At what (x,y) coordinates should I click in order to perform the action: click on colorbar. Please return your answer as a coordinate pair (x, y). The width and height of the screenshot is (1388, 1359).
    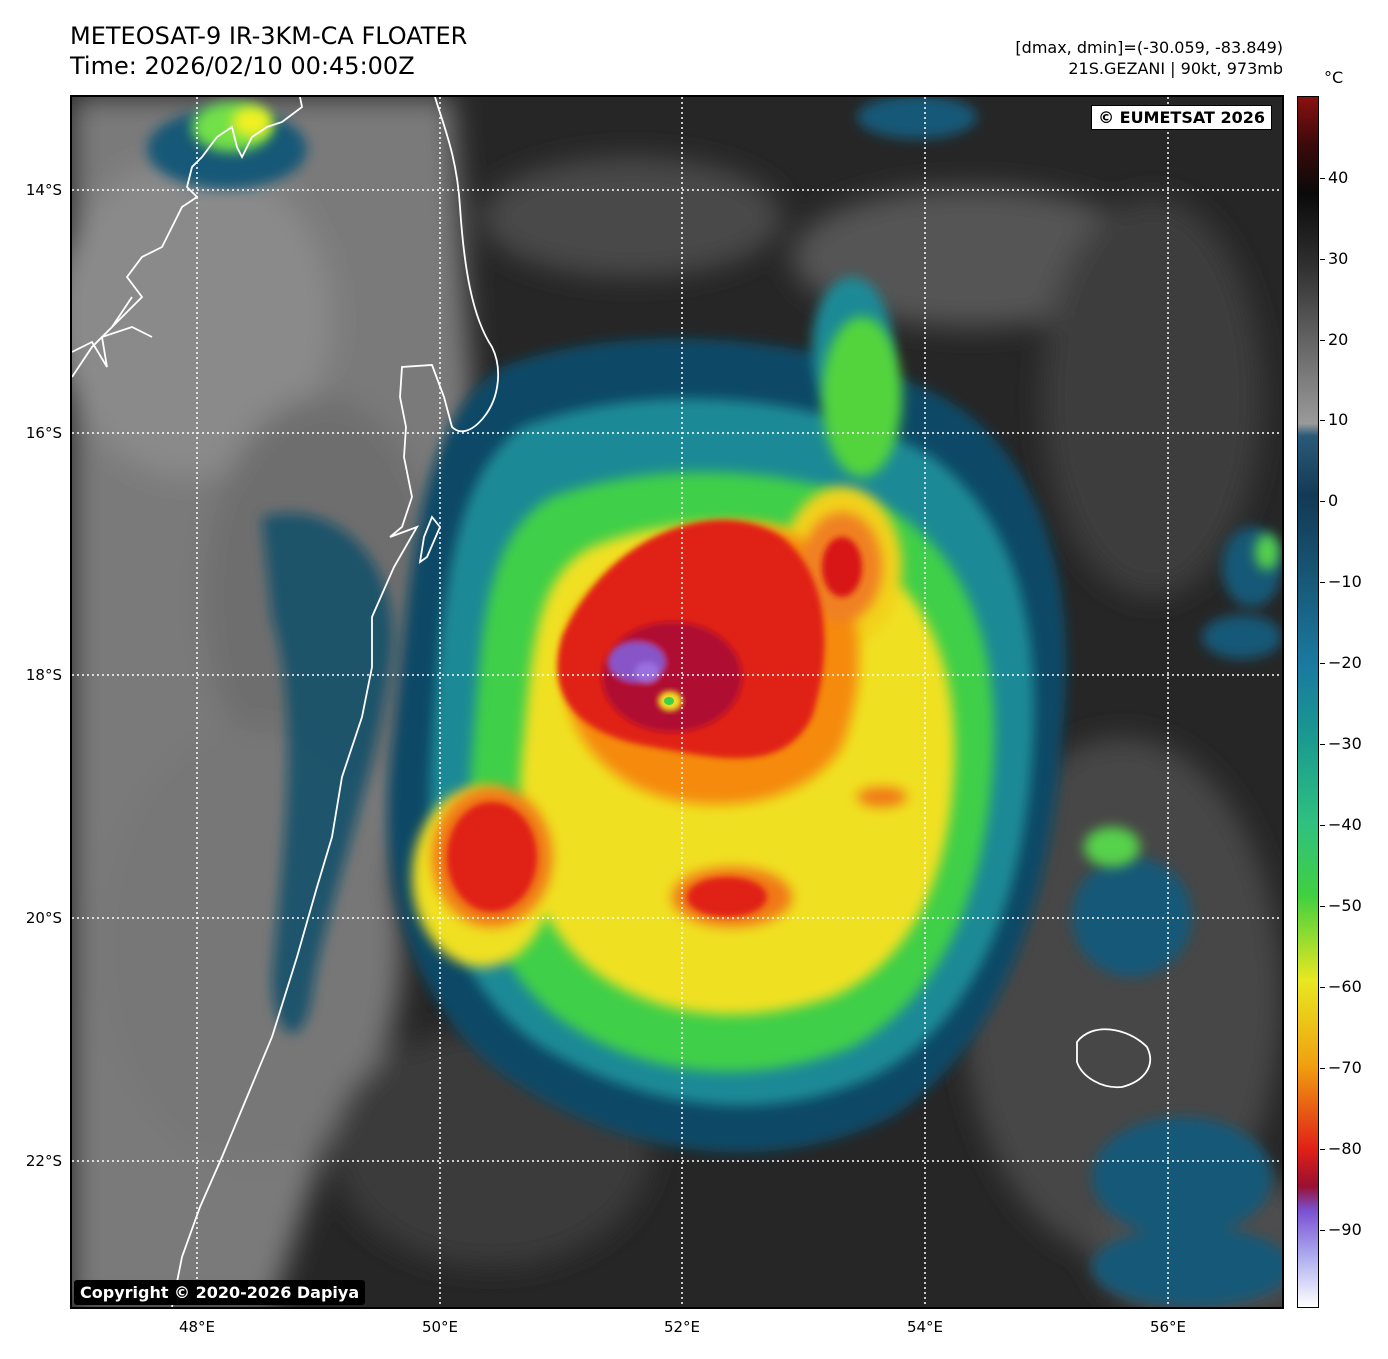
    Looking at the image, I should click on (1308, 702).